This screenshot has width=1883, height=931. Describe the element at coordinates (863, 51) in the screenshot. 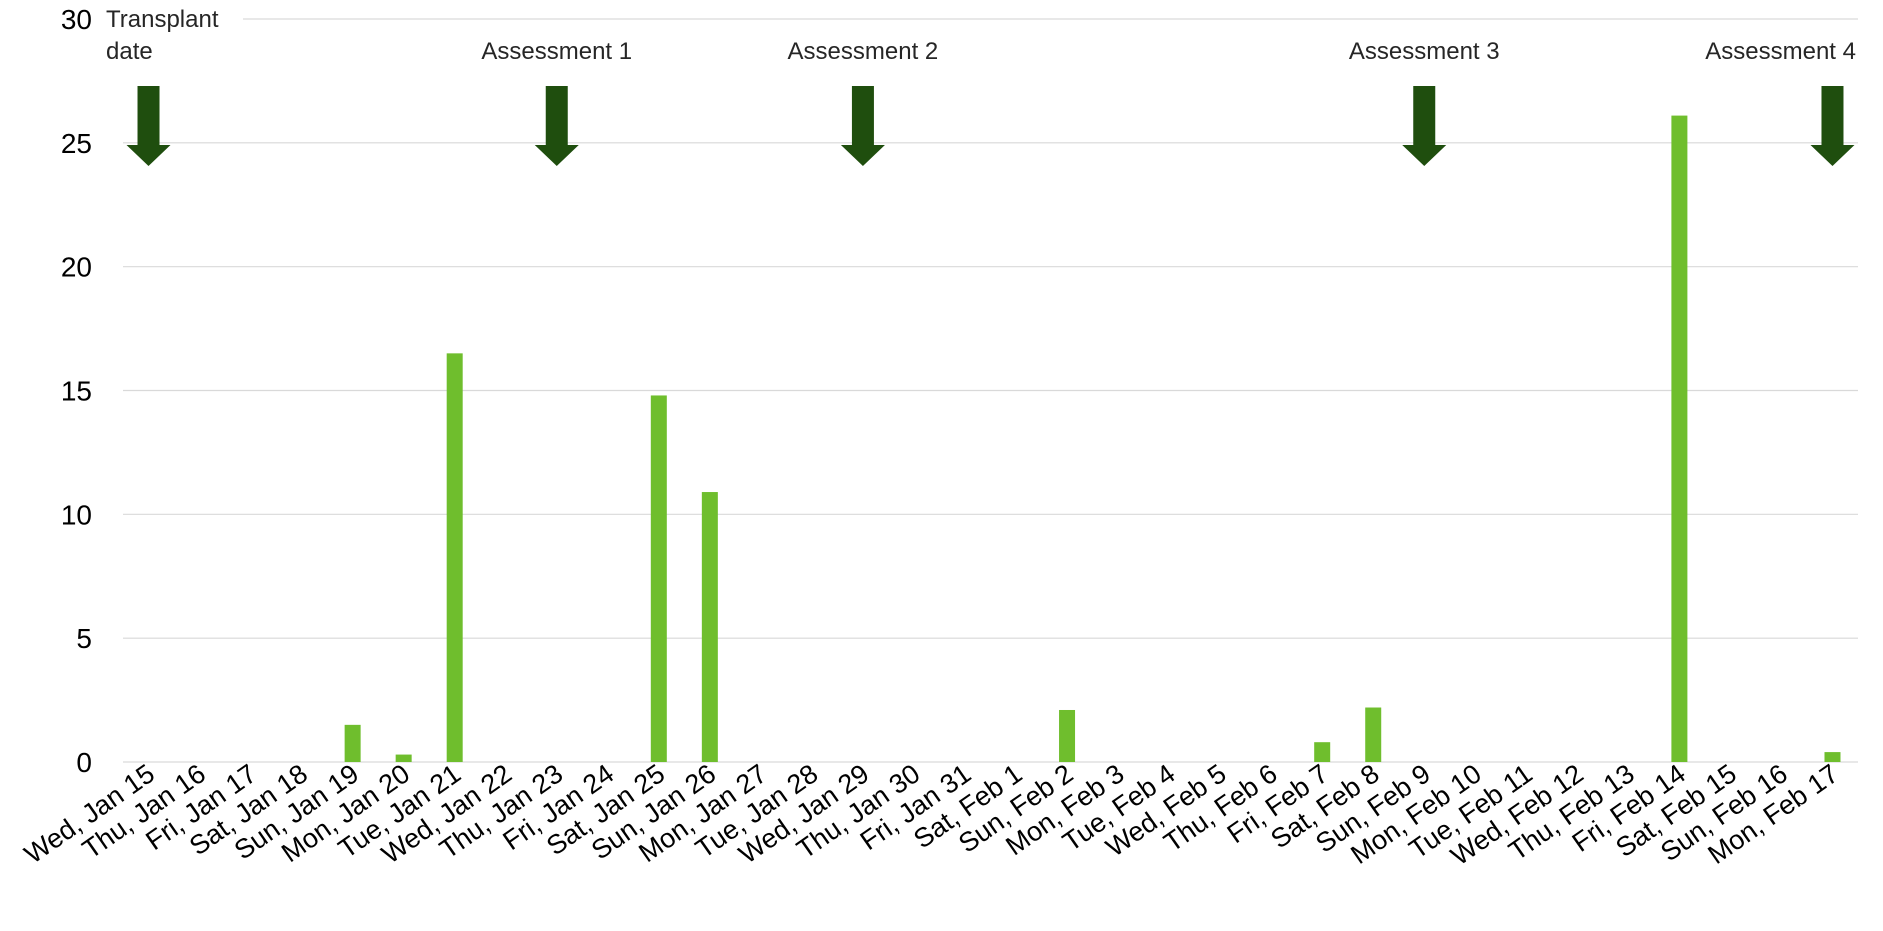

I see `annotation-label: Assessment 2` at that location.